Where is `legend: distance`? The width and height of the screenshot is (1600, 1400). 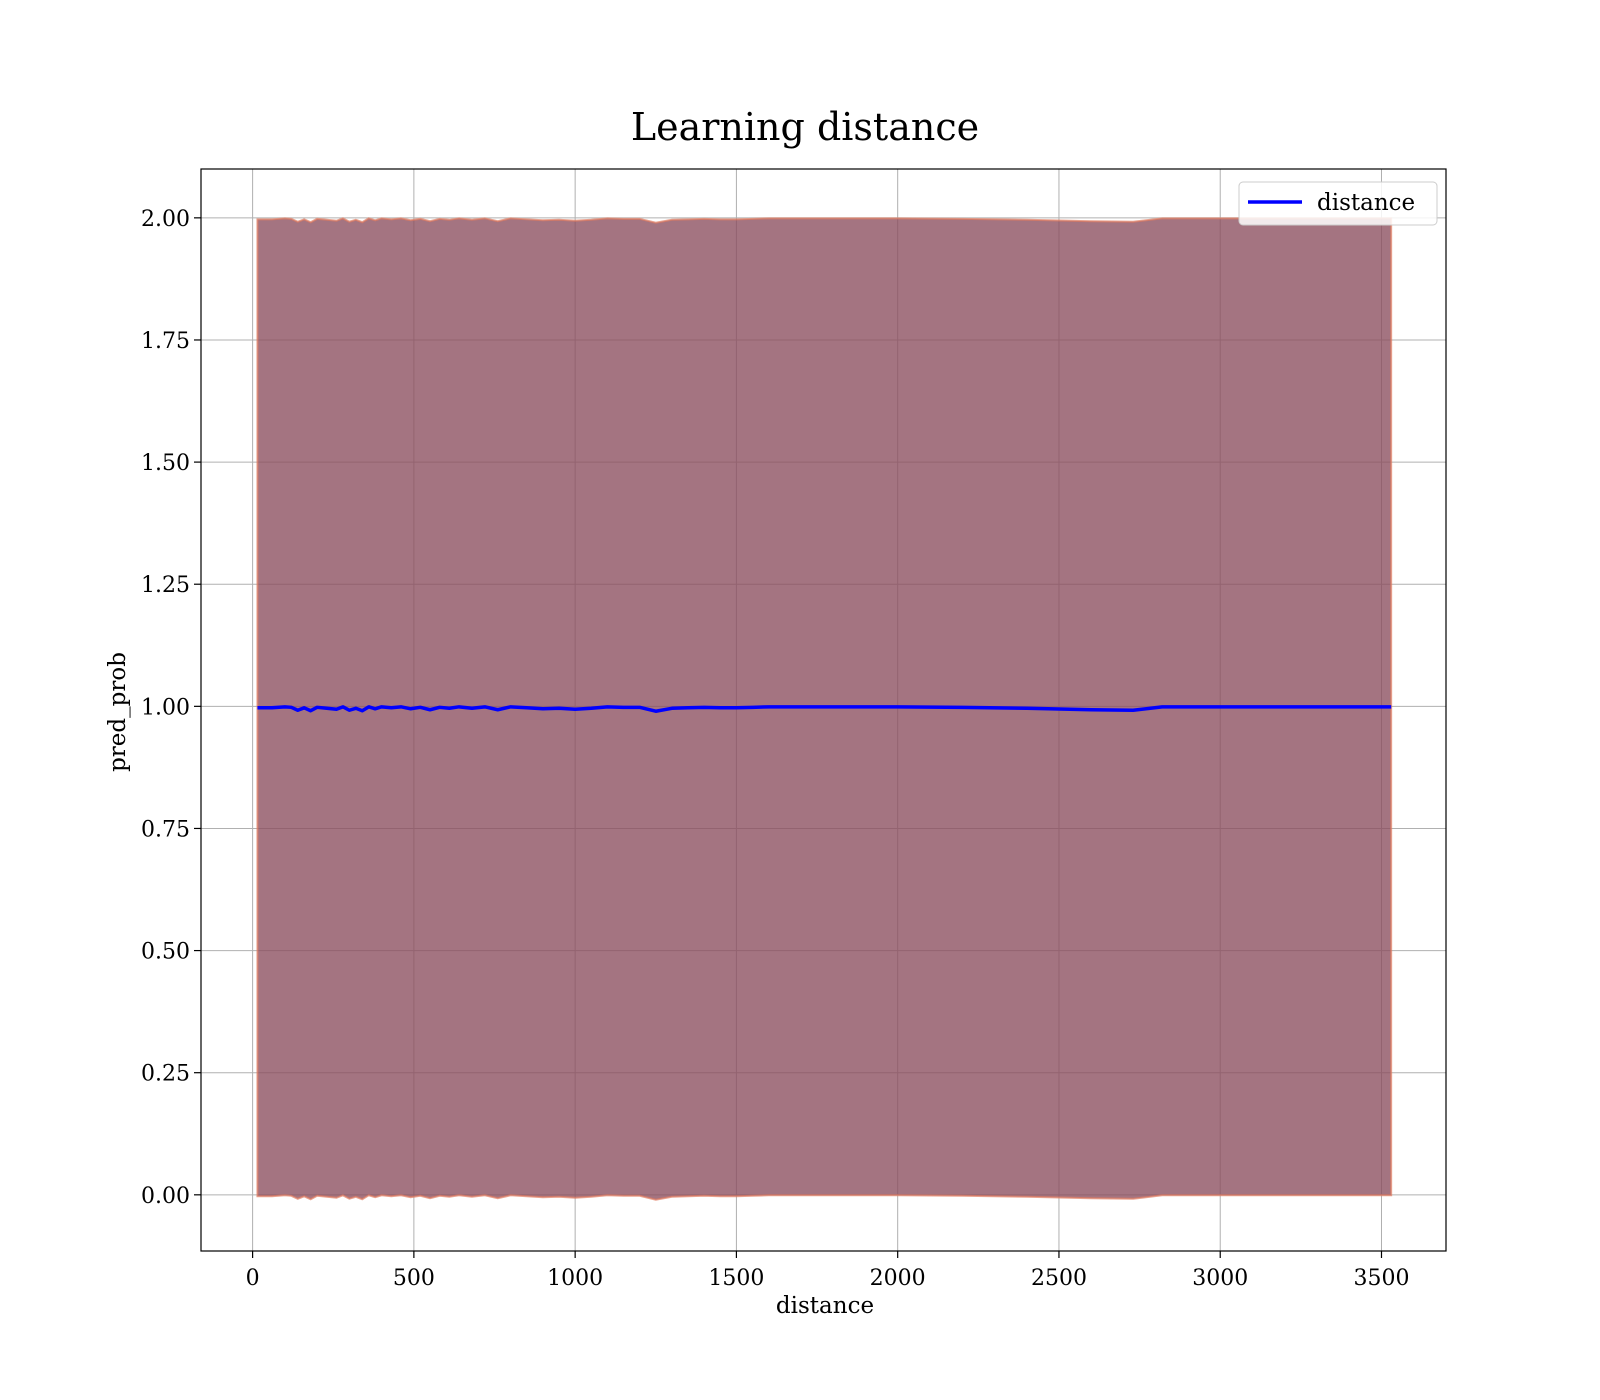
legend: distance is located at coordinates (1338, 203).